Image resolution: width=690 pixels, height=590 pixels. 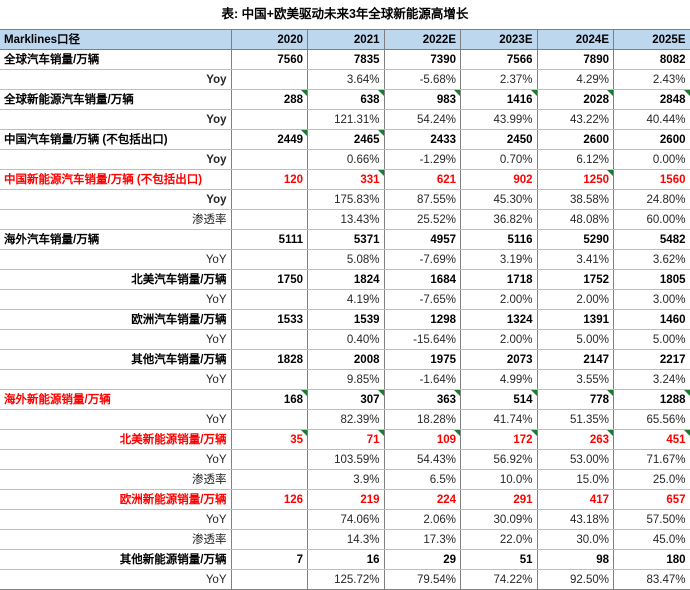 What do you see at coordinates (652, 520) in the screenshot?
I see `table-cell: 57.50%` at bounding box center [652, 520].